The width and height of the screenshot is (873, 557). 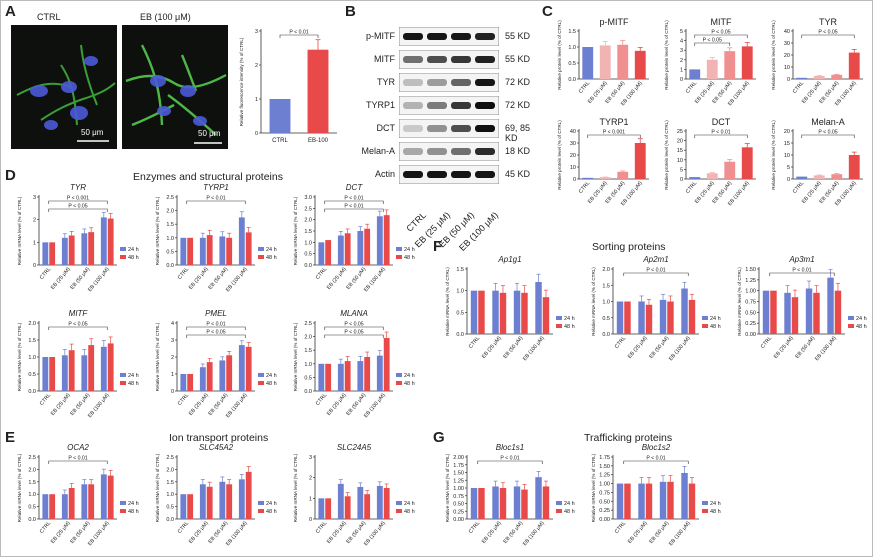 I want to click on y-tick-label: 1.00, so click(x=750, y=292).